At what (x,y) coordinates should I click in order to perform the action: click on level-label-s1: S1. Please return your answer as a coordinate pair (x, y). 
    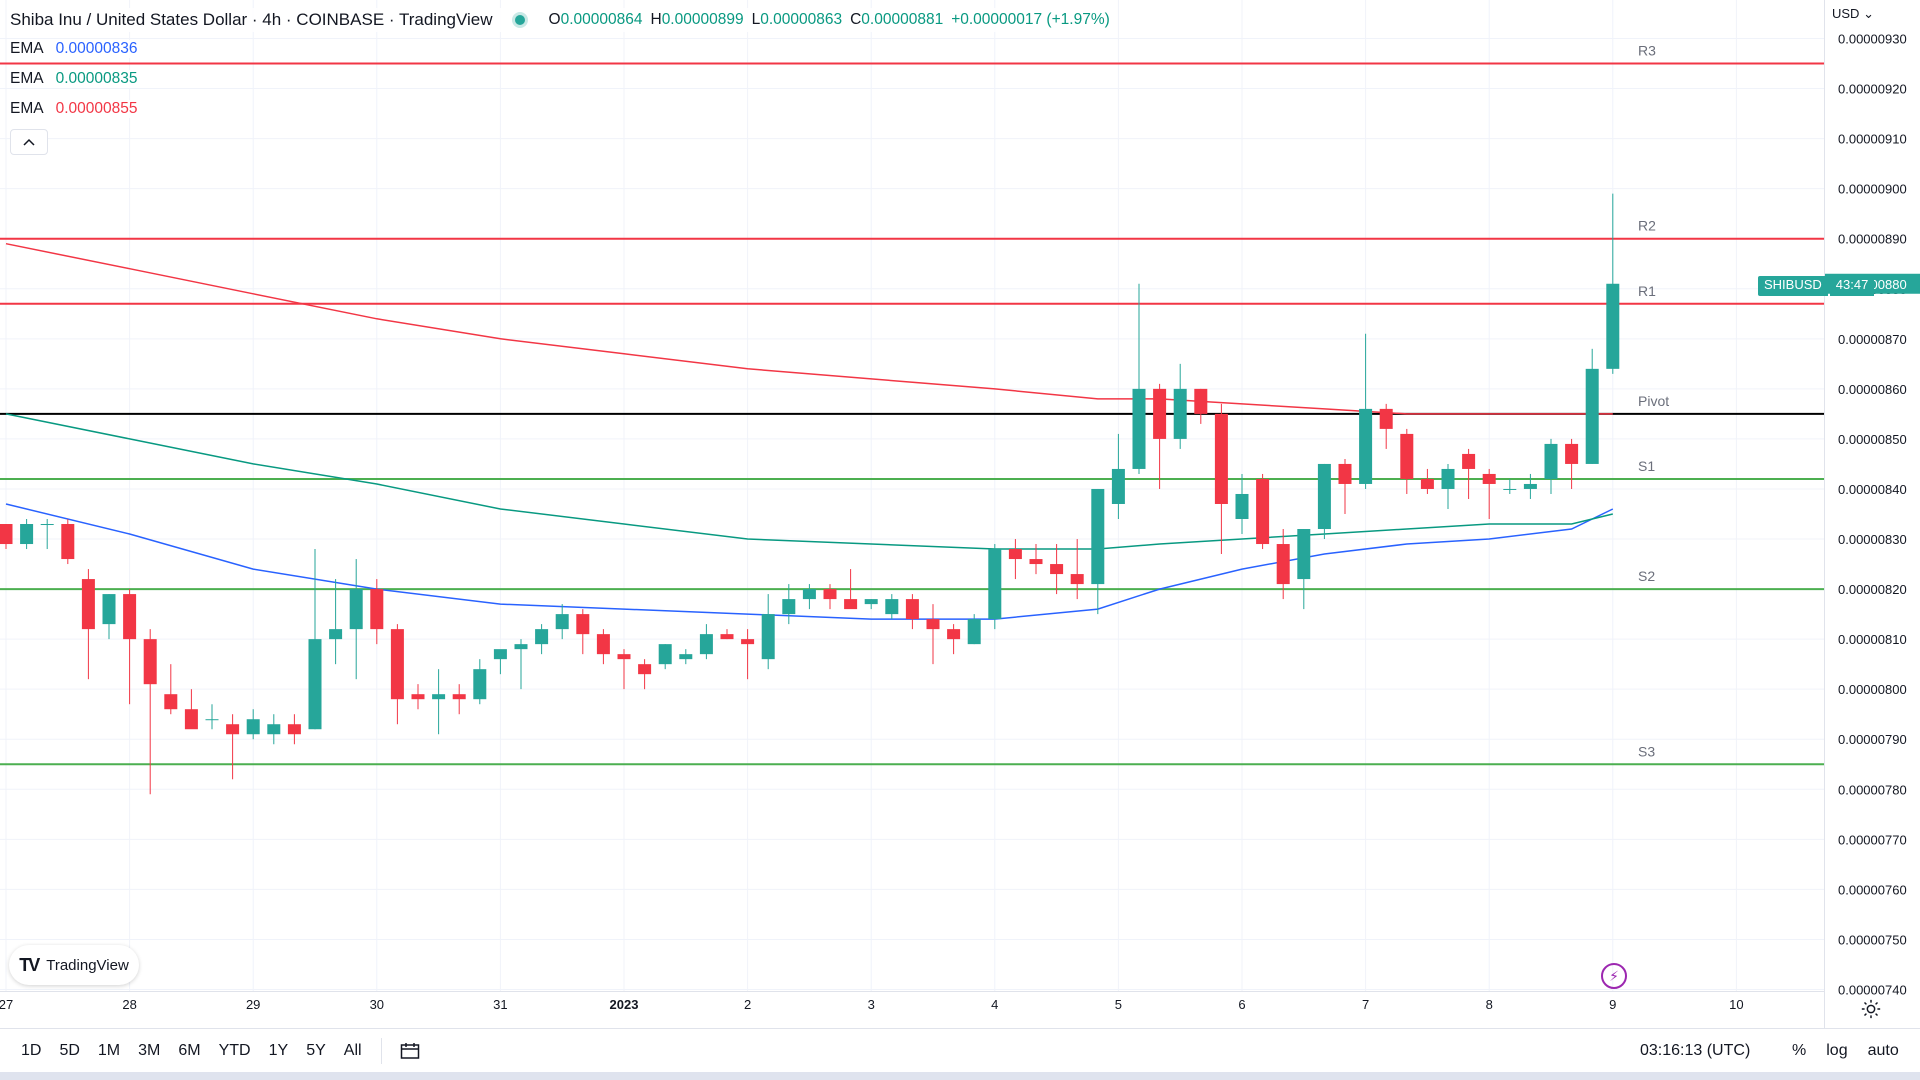
    Looking at the image, I should click on (1646, 466).